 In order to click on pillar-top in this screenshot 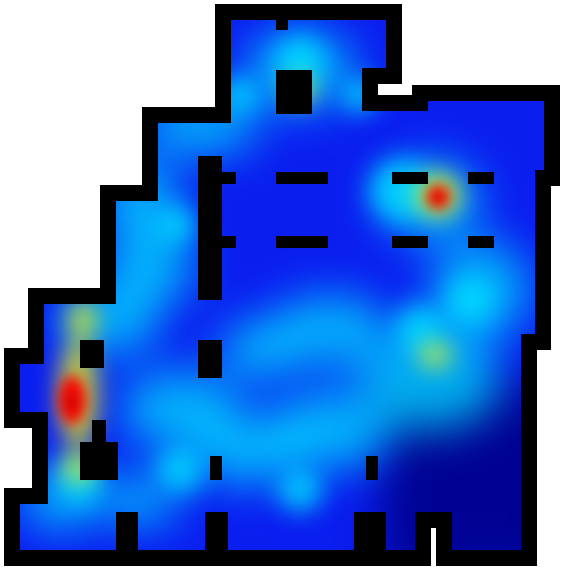, I will do `click(294, 92)`.